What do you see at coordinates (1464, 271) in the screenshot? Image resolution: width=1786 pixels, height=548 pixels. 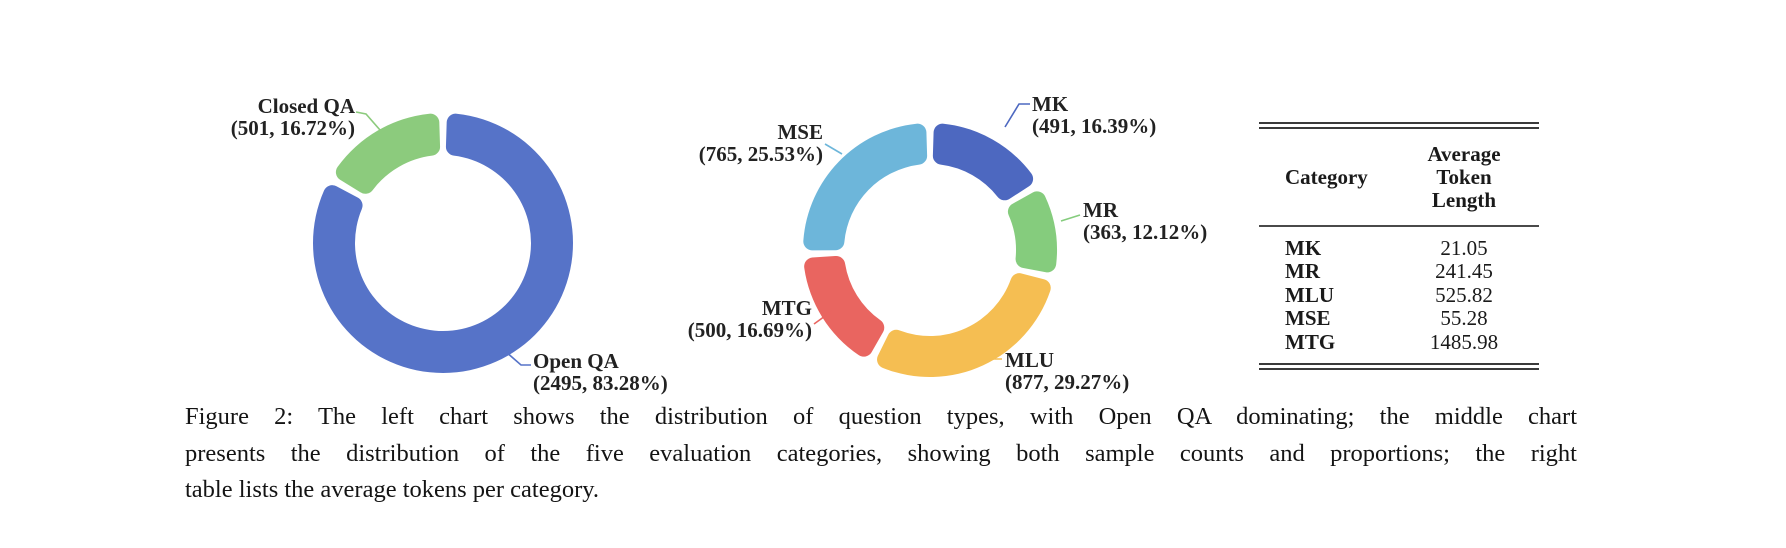 I see `row-value: 241.45` at bounding box center [1464, 271].